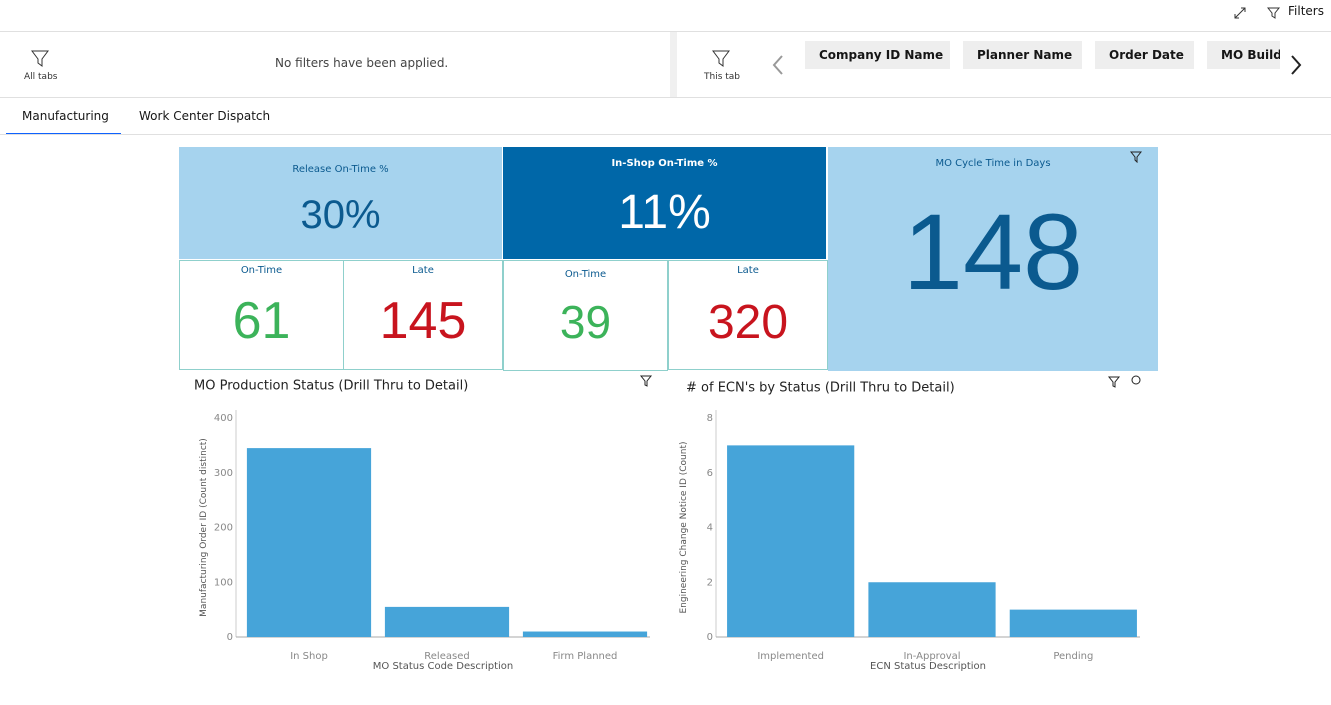 The image size is (1331, 705). I want to click on kpi-value: 11%, so click(664, 212).